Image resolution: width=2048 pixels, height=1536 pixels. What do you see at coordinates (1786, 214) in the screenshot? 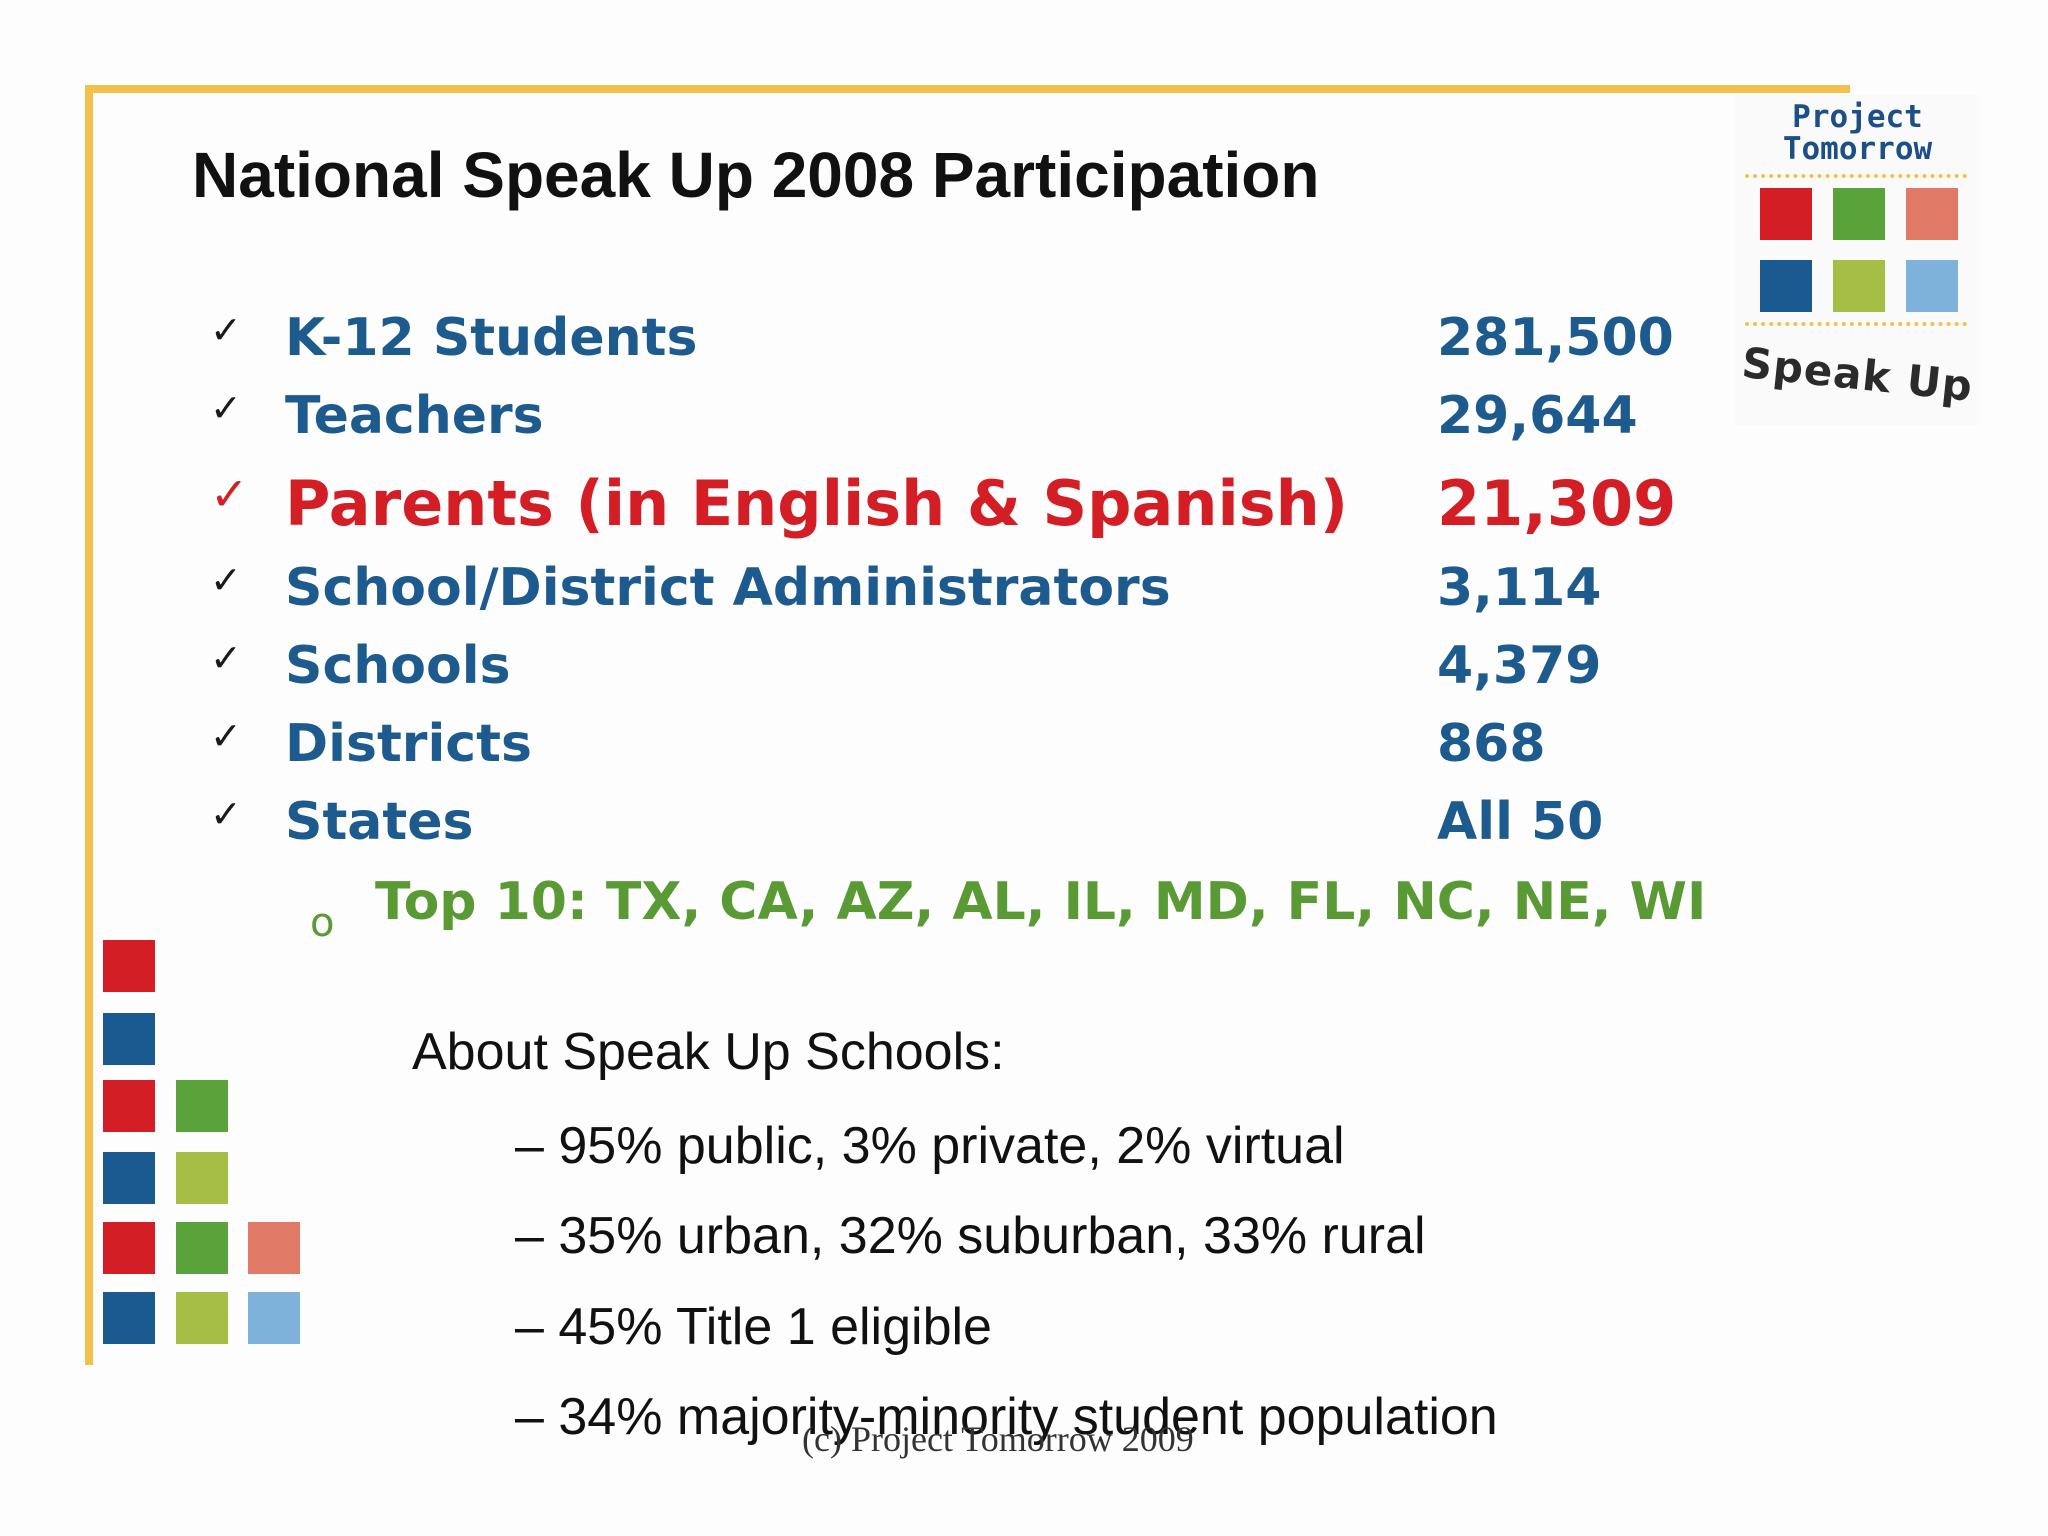
I see `logo-square-red` at bounding box center [1786, 214].